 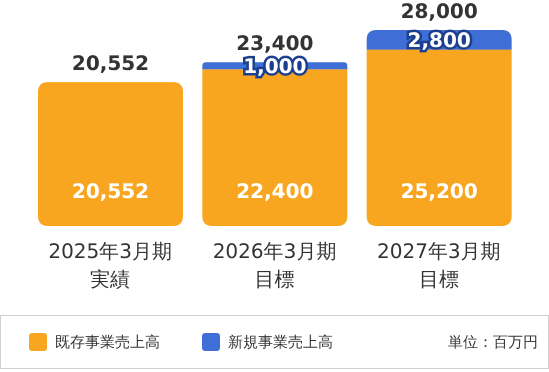 What do you see at coordinates (111, 191) in the screenshot?
I see `data-label: 20,552` at bounding box center [111, 191].